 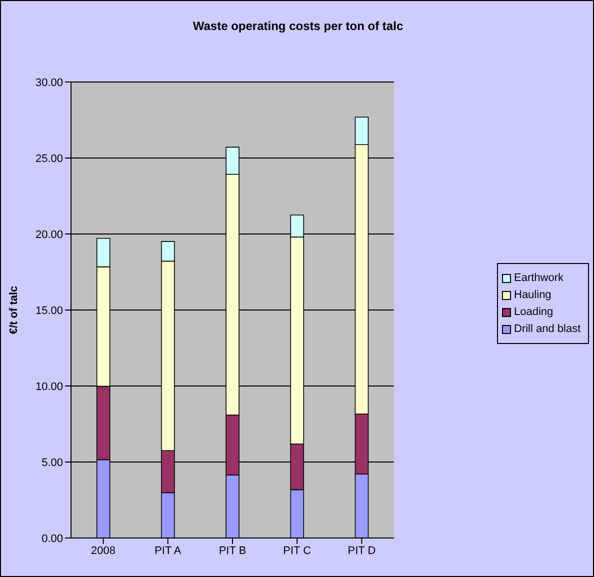 What do you see at coordinates (49, 82) in the screenshot?
I see `y-tick-label: 30.00` at bounding box center [49, 82].